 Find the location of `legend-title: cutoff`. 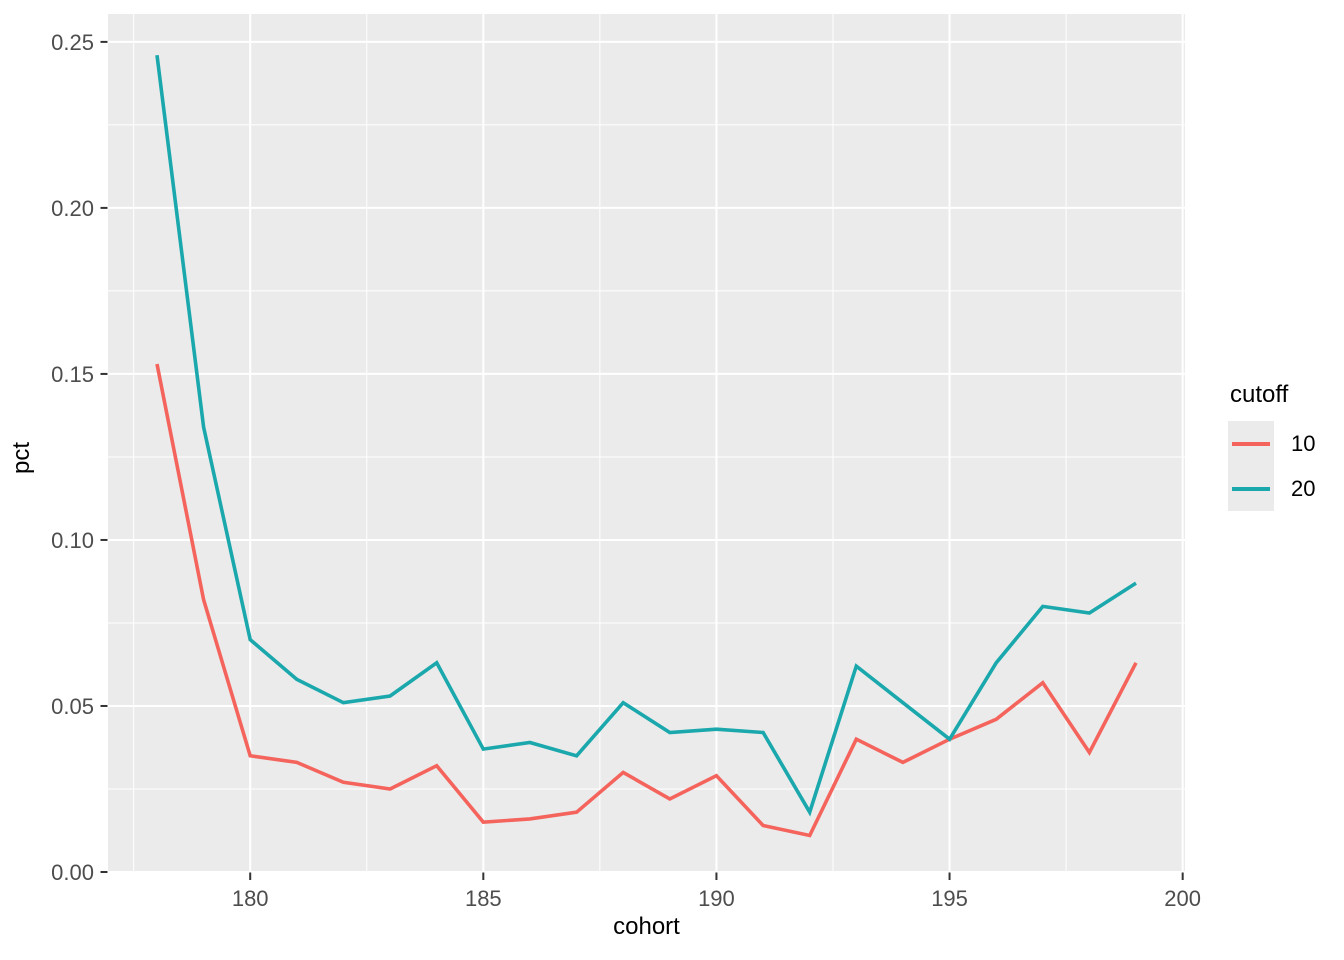

legend-title: cutoff is located at coordinates (1259, 394).